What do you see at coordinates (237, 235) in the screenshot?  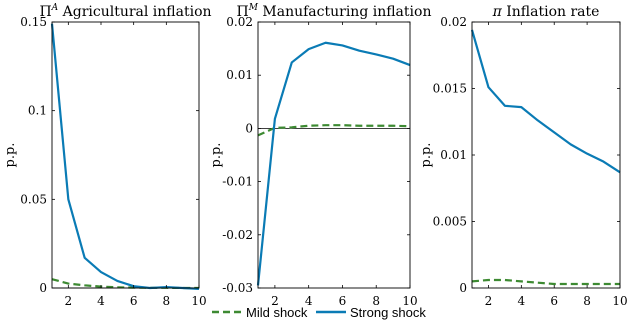 I see `y-tick-label: -0.02` at bounding box center [237, 235].